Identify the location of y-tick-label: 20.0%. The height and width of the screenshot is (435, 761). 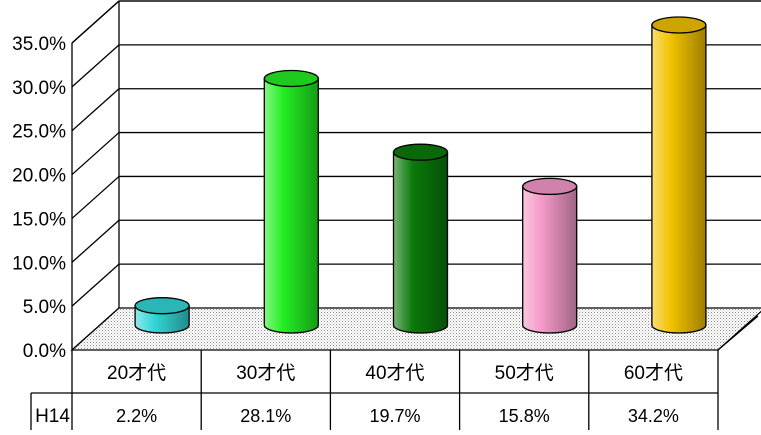
(39, 176).